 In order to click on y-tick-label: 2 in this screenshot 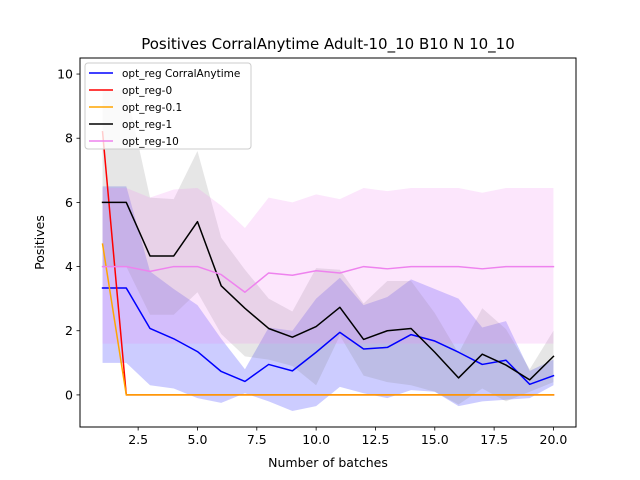, I will do `click(69, 330)`.